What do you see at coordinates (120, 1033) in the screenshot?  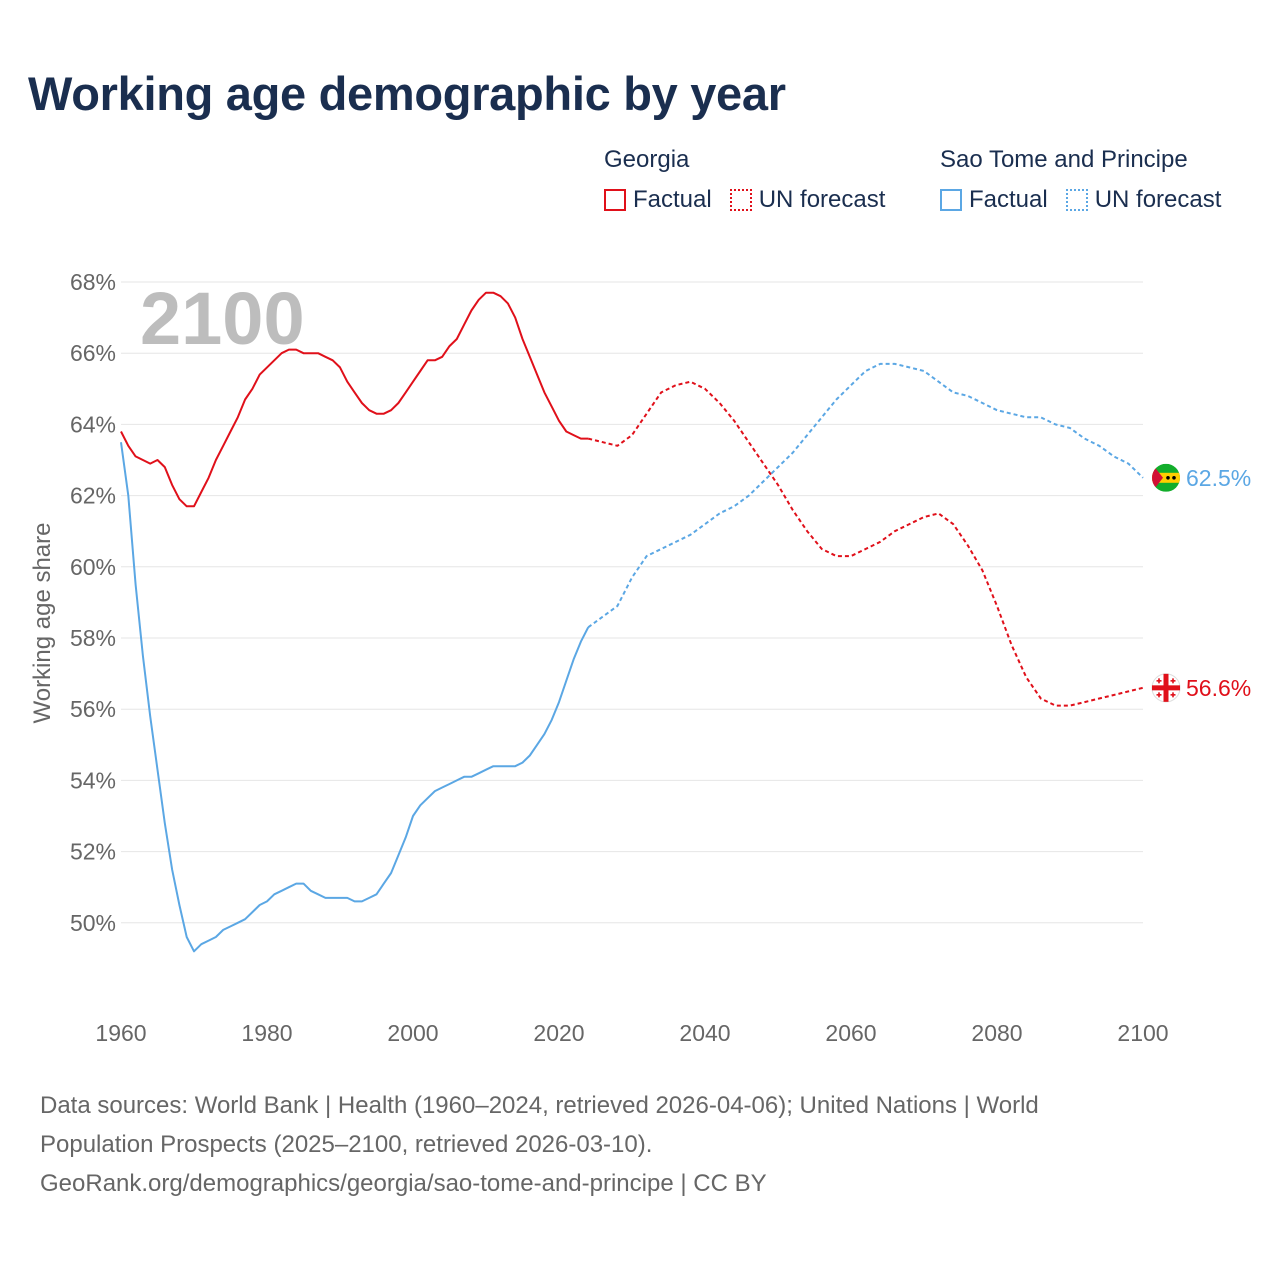 I see `x-tick-label: 1960` at bounding box center [120, 1033].